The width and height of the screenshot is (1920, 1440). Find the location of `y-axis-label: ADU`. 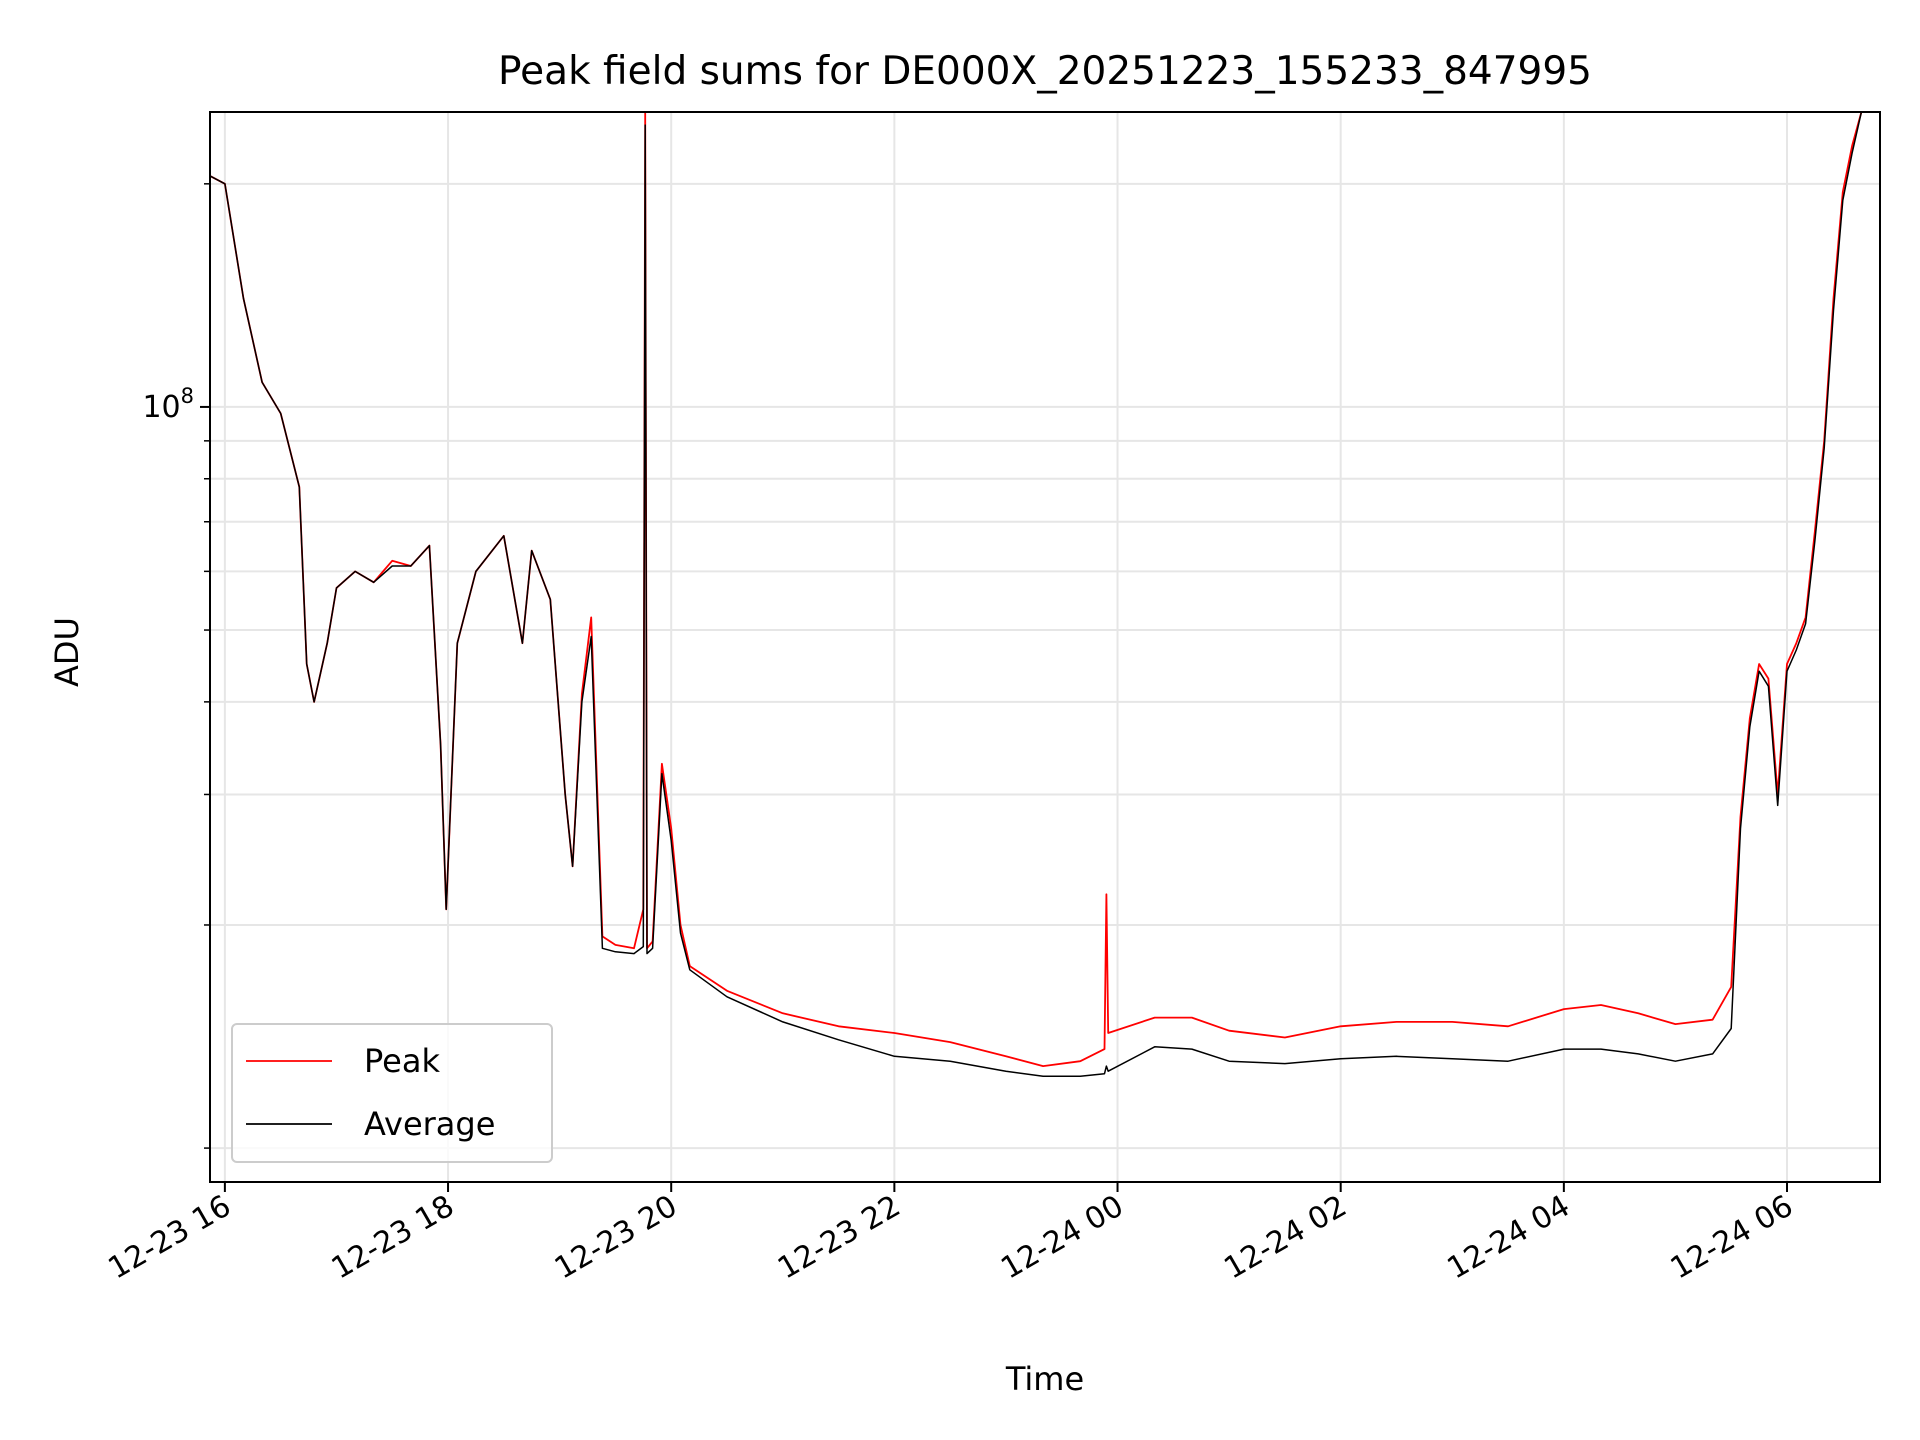

y-axis-label: ADU is located at coordinates (67, 652).